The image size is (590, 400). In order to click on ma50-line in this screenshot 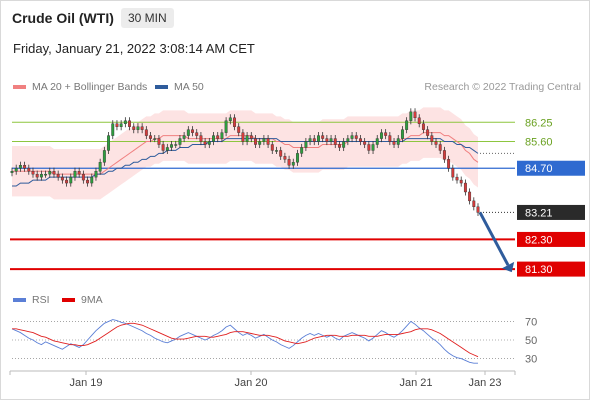, I will do `click(245, 162)`.